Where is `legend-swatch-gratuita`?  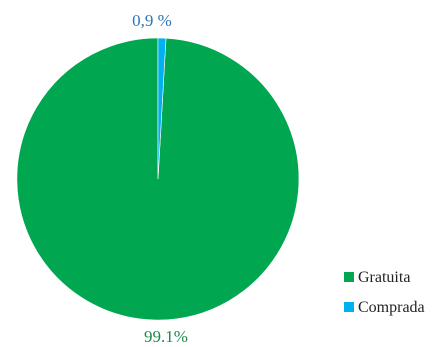 legend-swatch-gratuita is located at coordinates (349, 277).